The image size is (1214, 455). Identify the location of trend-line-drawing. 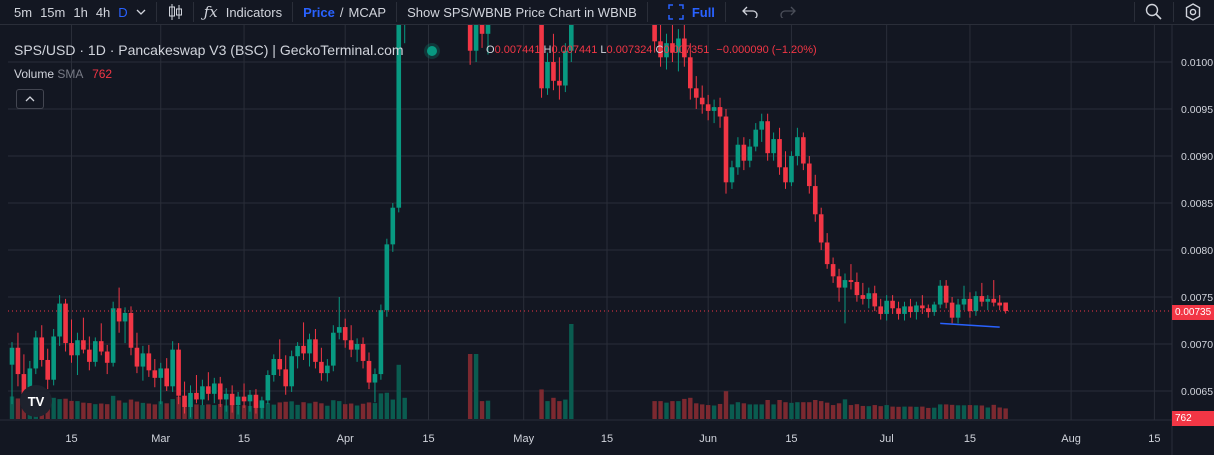
(970, 325).